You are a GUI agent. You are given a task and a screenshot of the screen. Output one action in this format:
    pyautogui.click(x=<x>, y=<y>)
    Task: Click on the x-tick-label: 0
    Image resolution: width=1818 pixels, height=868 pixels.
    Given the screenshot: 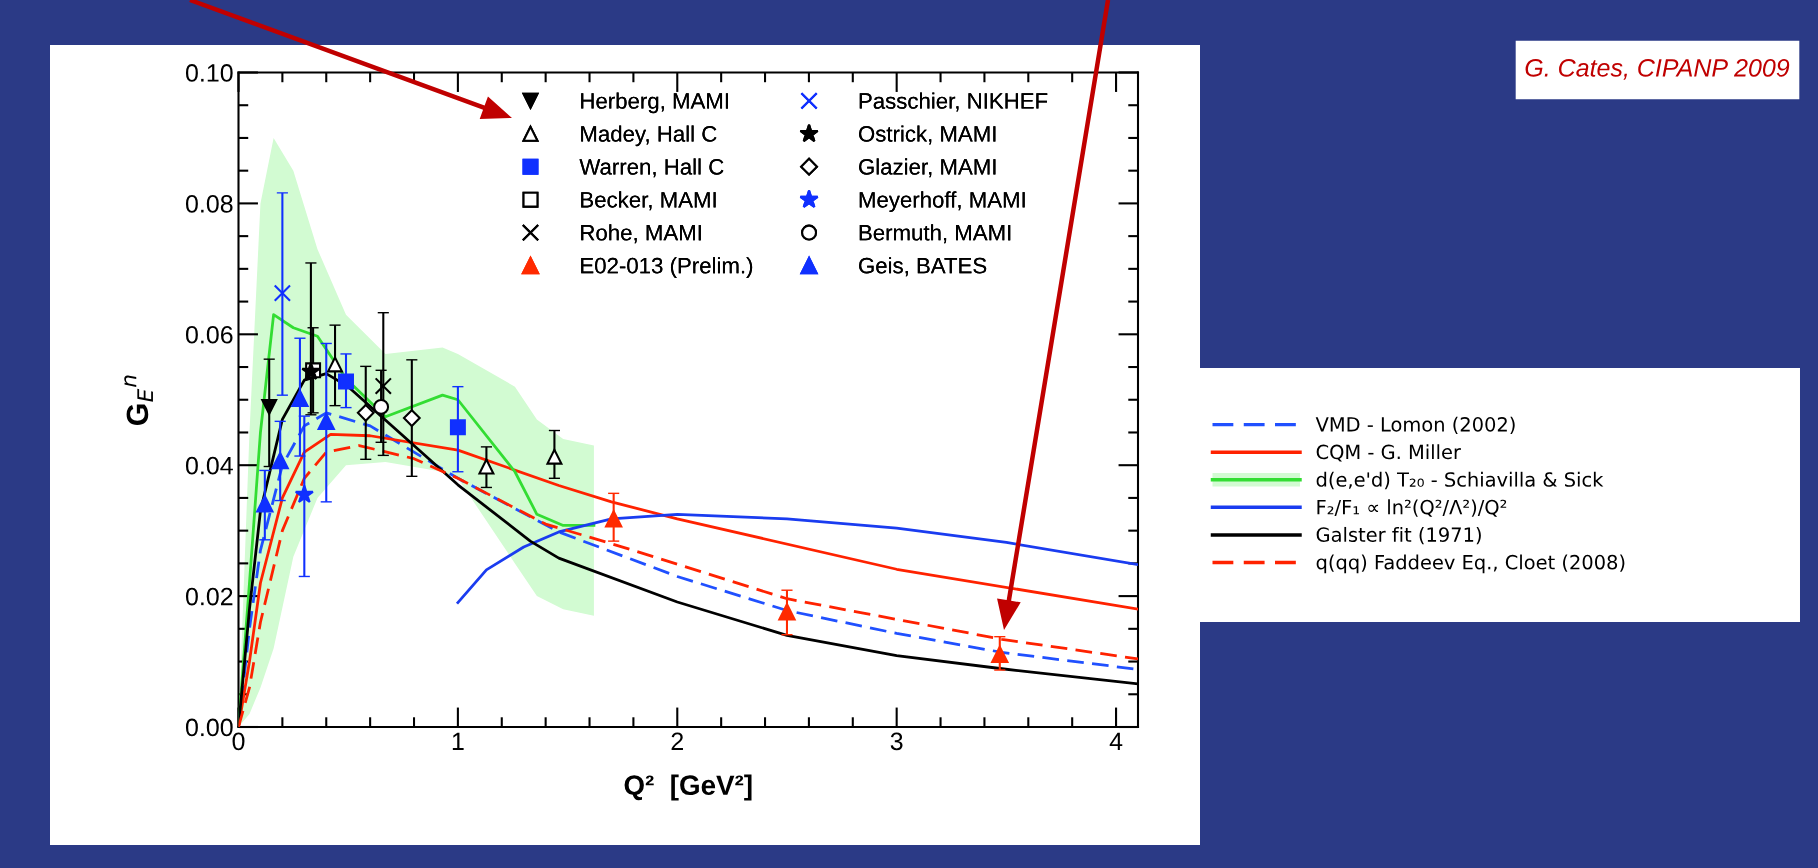 What is the action you would take?
    pyautogui.click(x=238, y=741)
    